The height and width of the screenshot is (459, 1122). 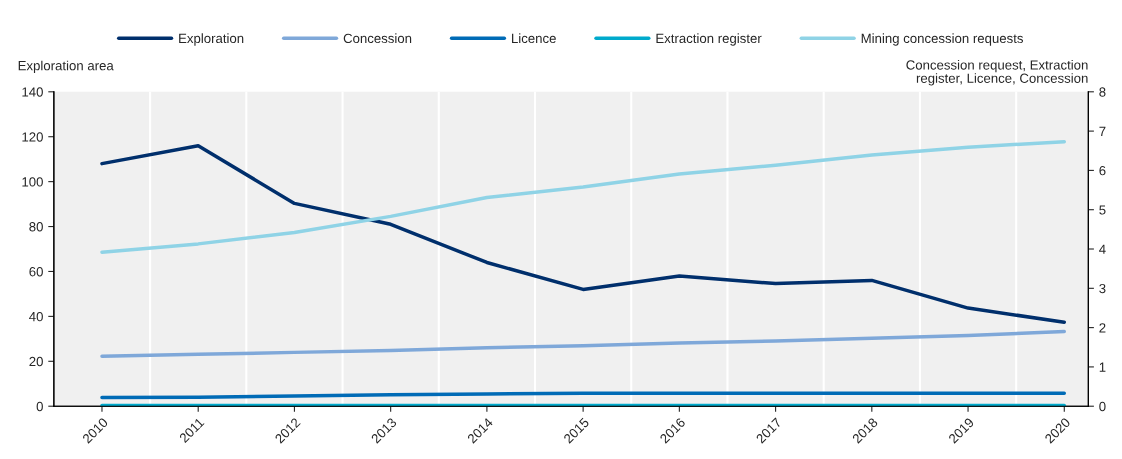 I want to click on y2-axis-title: Concession request, Extraction register, Licence, Concession, so click(x=997, y=72).